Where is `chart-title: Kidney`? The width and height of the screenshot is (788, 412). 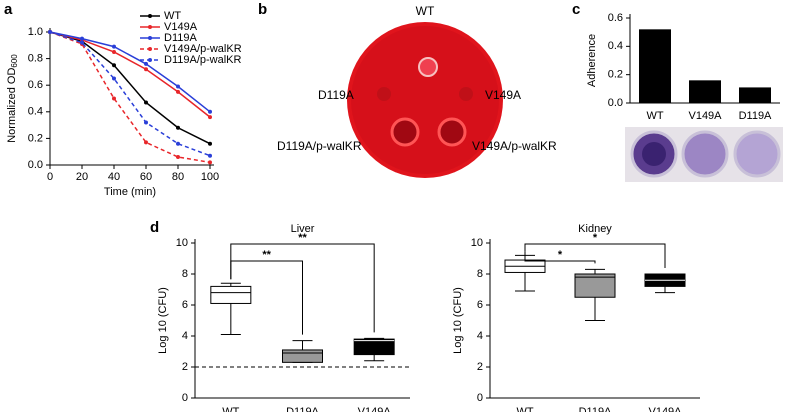 chart-title: Kidney is located at coordinates (595, 229).